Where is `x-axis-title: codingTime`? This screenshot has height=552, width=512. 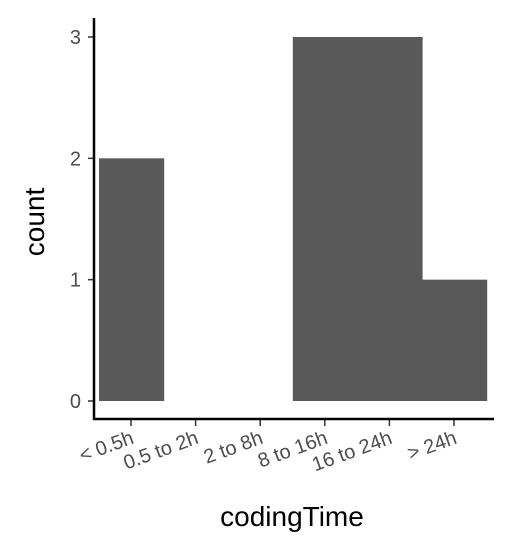 x-axis-title: codingTime is located at coordinates (292, 516).